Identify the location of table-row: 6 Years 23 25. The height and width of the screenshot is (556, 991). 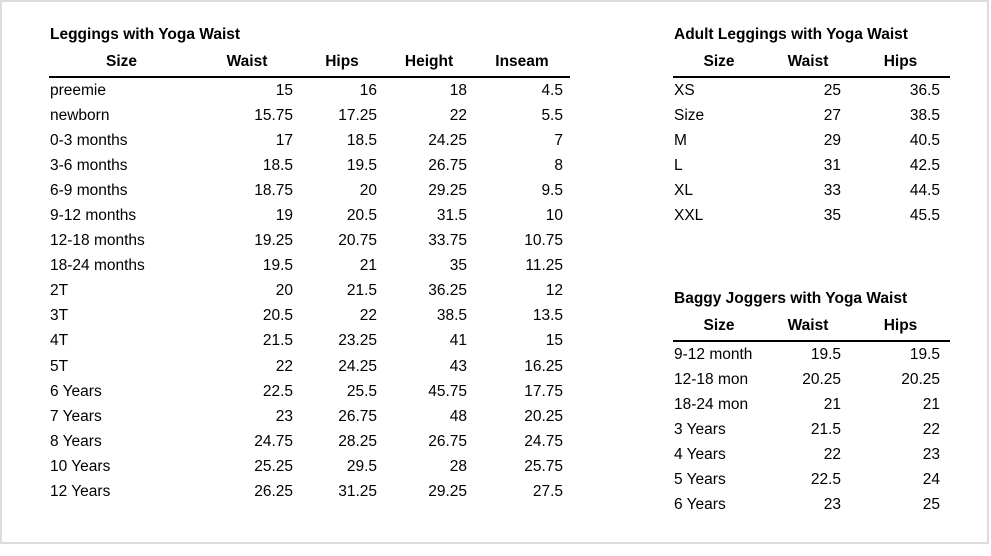
(811, 505).